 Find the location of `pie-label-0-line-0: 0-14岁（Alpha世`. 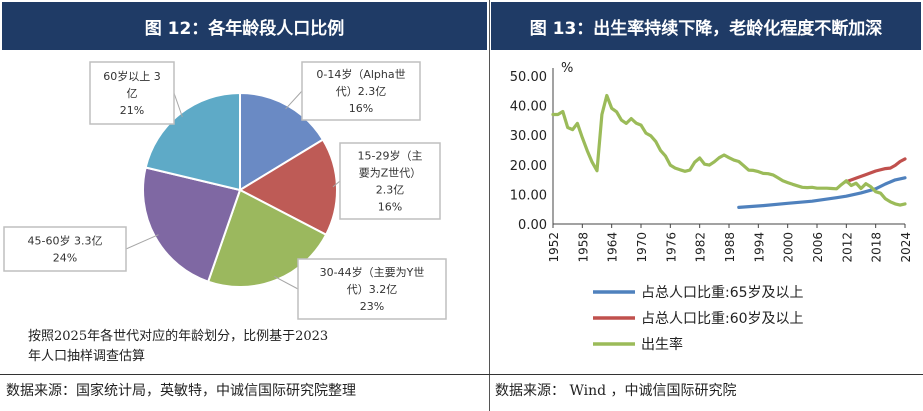

pie-label-0-line-0: 0-14岁（Alpha世 is located at coordinates (360, 74).